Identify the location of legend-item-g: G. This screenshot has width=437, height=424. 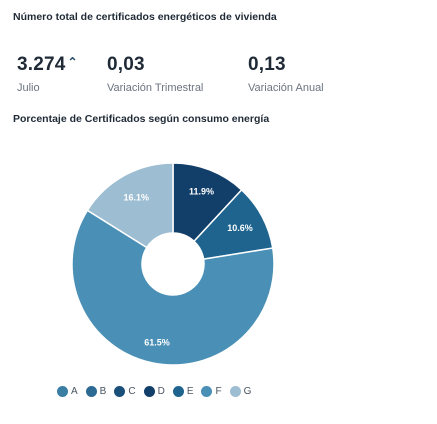
(241, 391).